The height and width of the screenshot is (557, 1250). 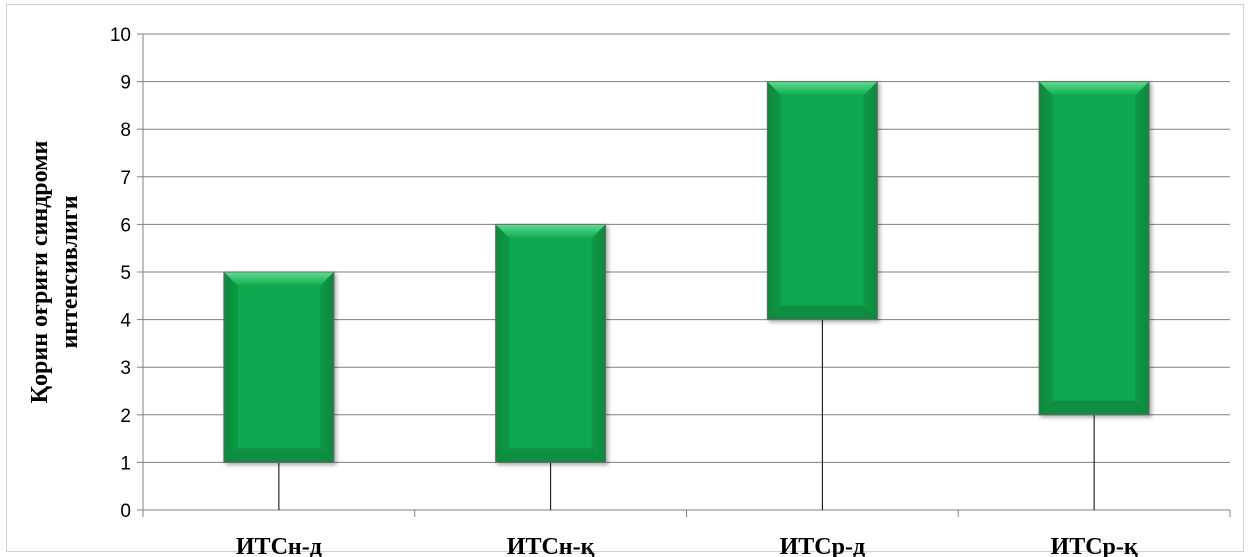 I want to click on y-tick-label: 10, so click(x=120, y=35).